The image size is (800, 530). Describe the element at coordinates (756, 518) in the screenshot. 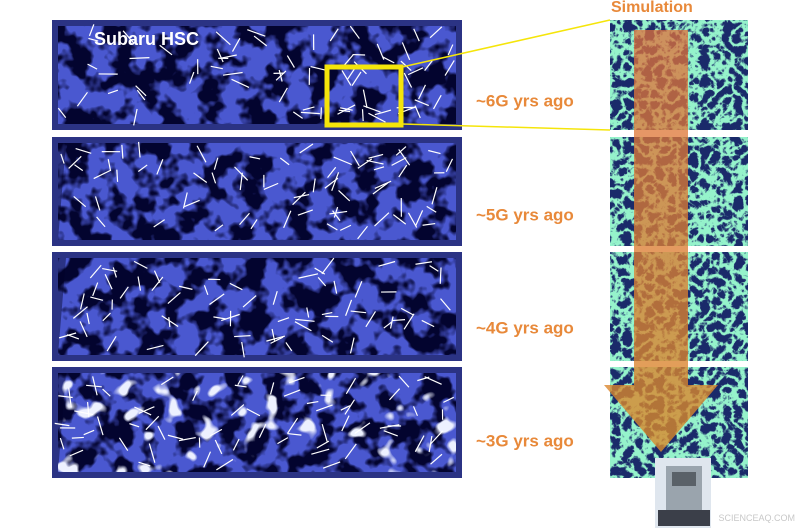

I see `watermark: SCIENCEAQ.COM` at that location.